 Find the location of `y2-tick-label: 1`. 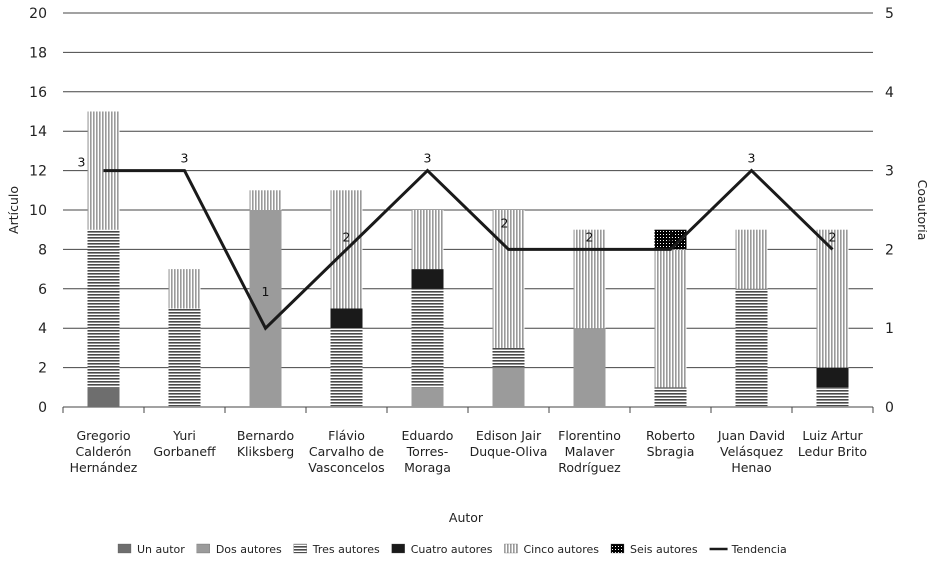

y2-tick-label: 1 is located at coordinates (889, 329).